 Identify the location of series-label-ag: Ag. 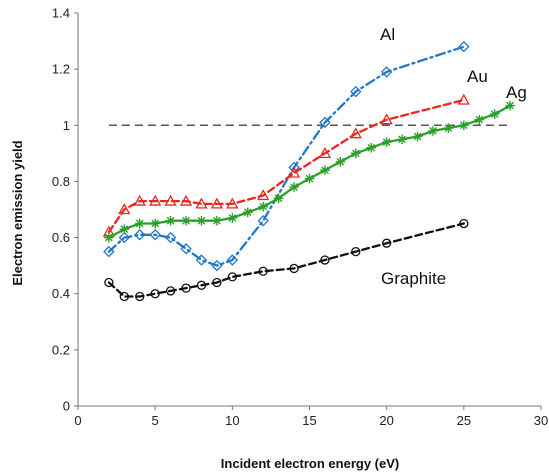
(516, 92).